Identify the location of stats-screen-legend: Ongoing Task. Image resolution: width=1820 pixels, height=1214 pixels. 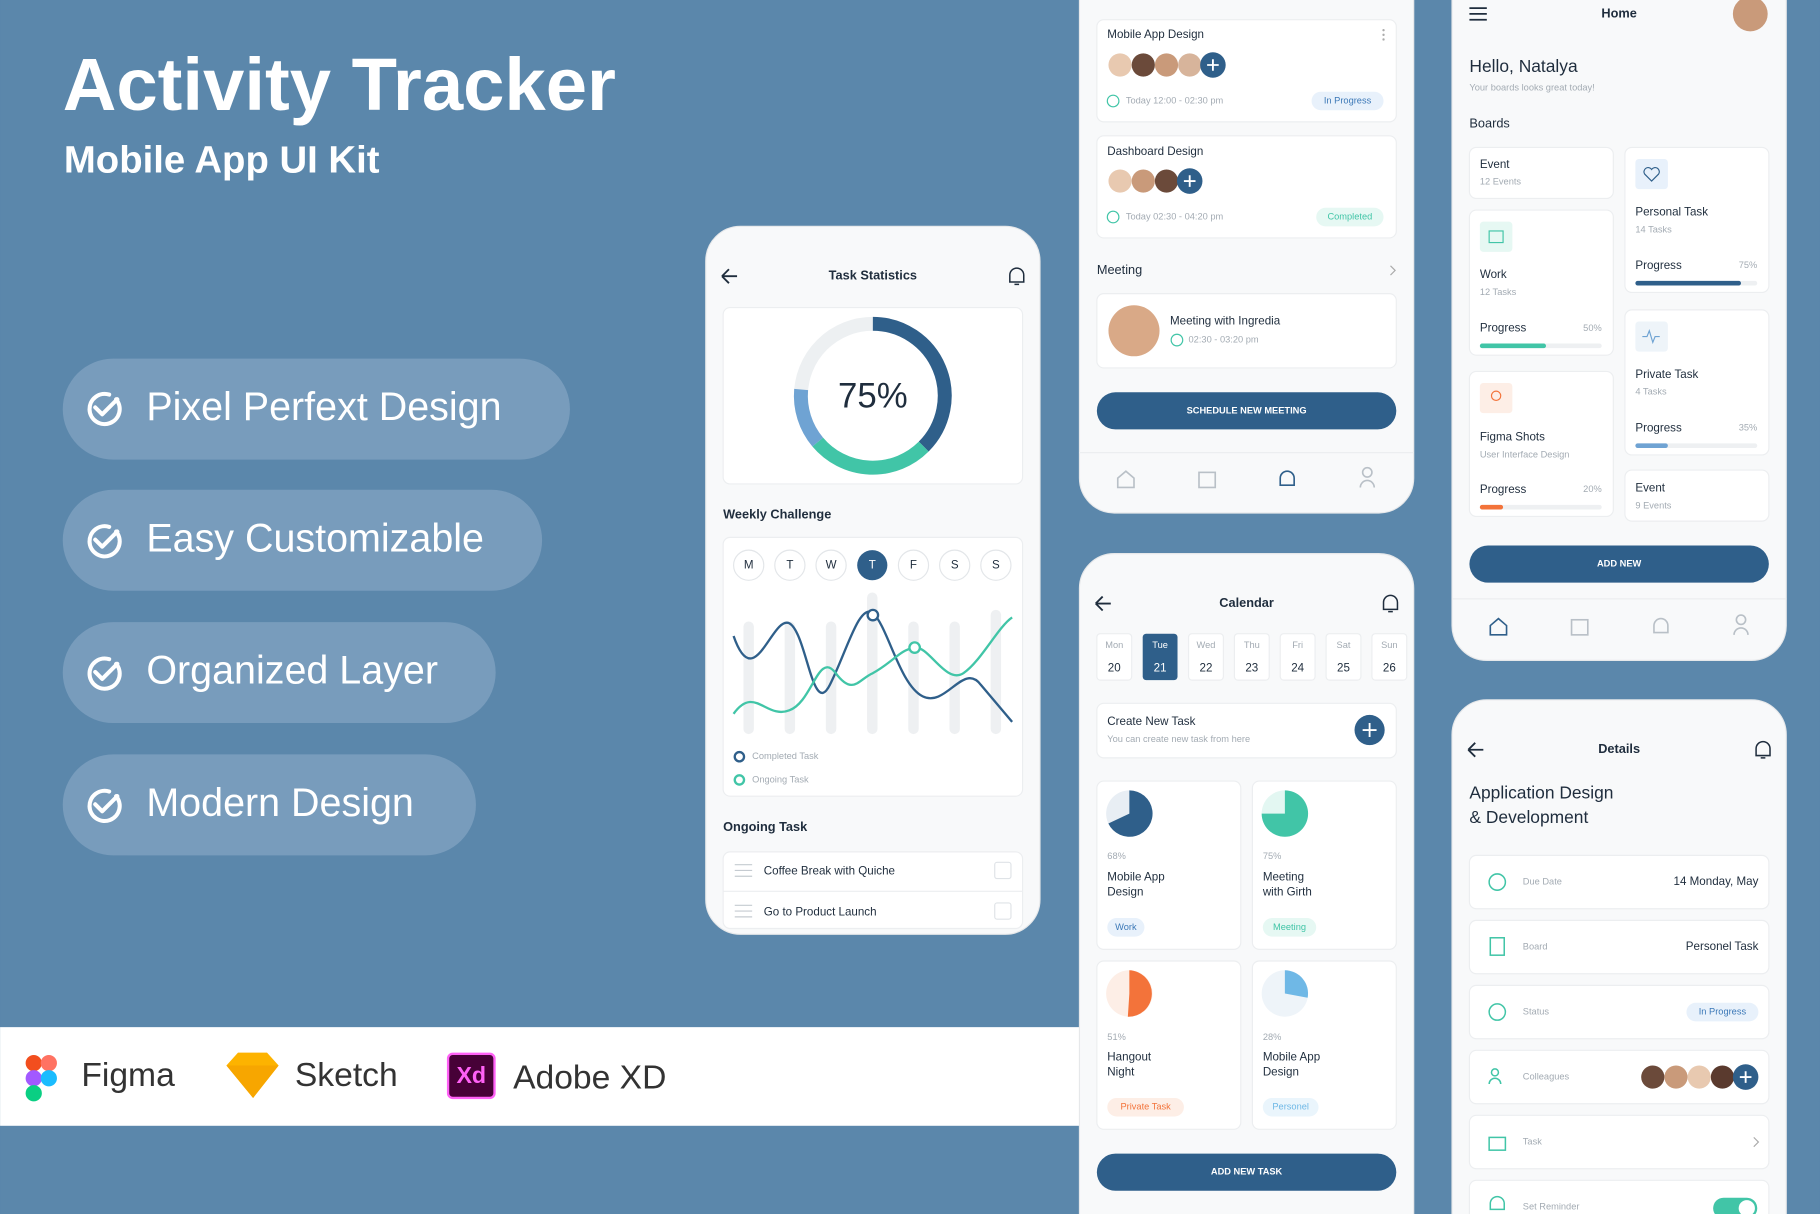
(780, 779).